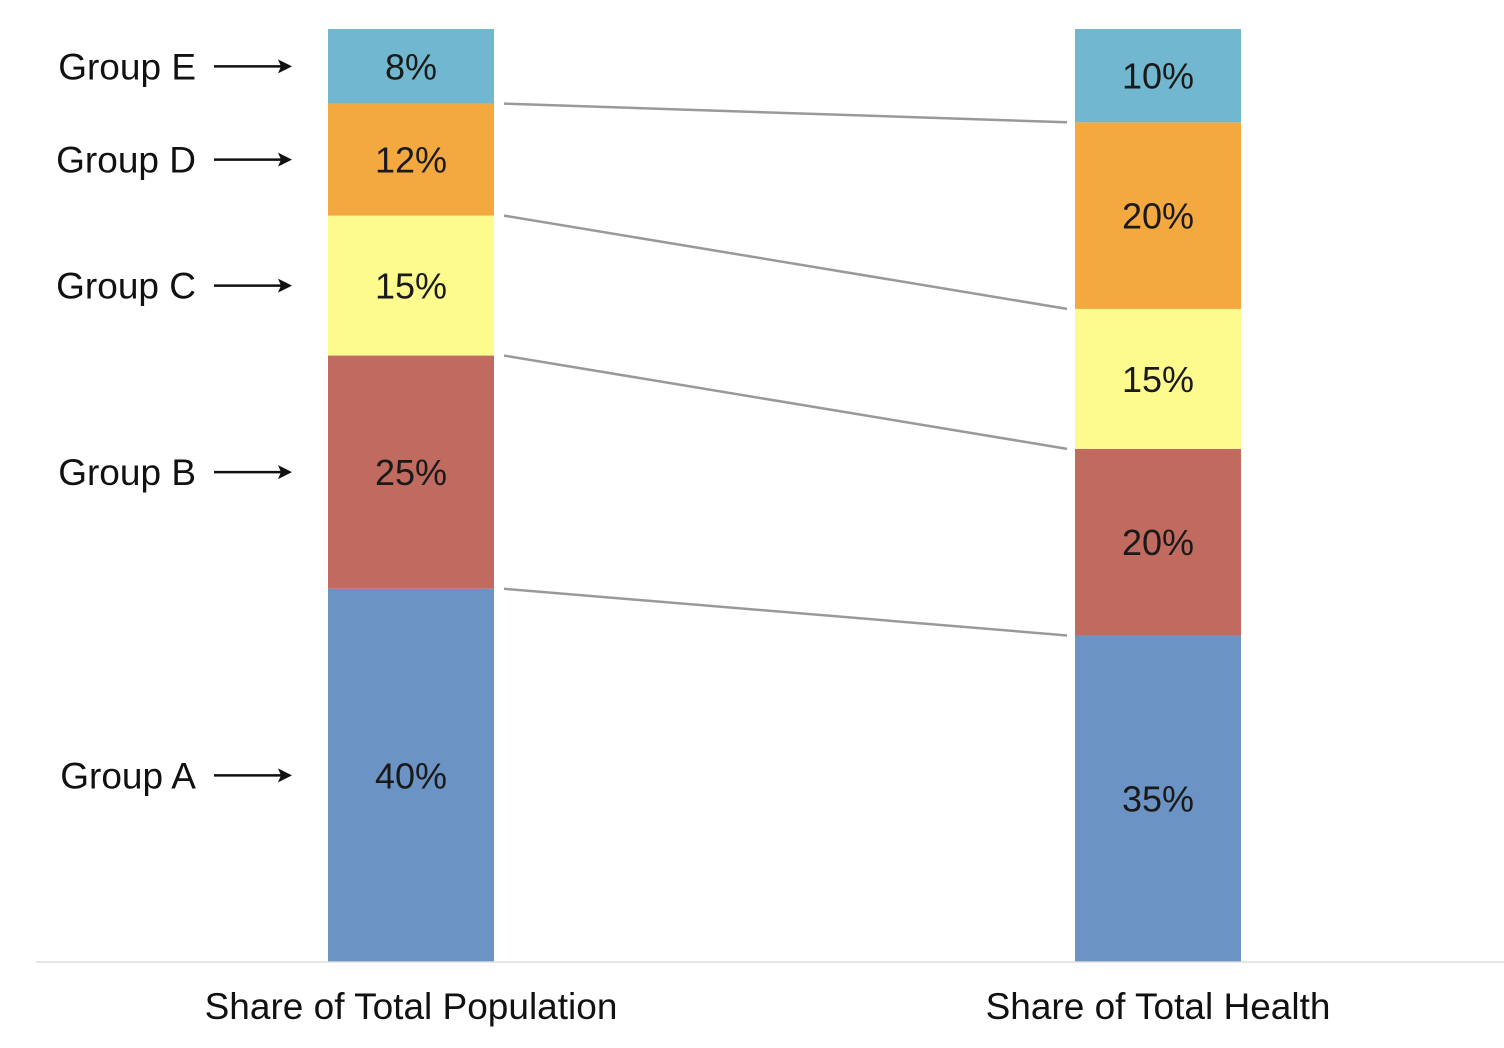  I want to click on bar-segment-group-b-share-of-total-population, so click(411, 472).